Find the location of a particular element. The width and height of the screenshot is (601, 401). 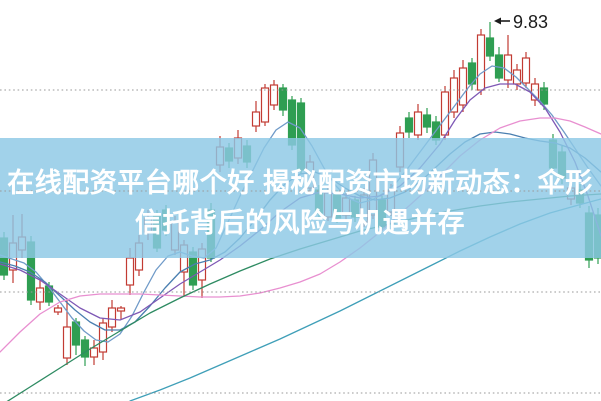

headline-line-2: 信托背后的风险与机遇并存 is located at coordinates (300, 222).